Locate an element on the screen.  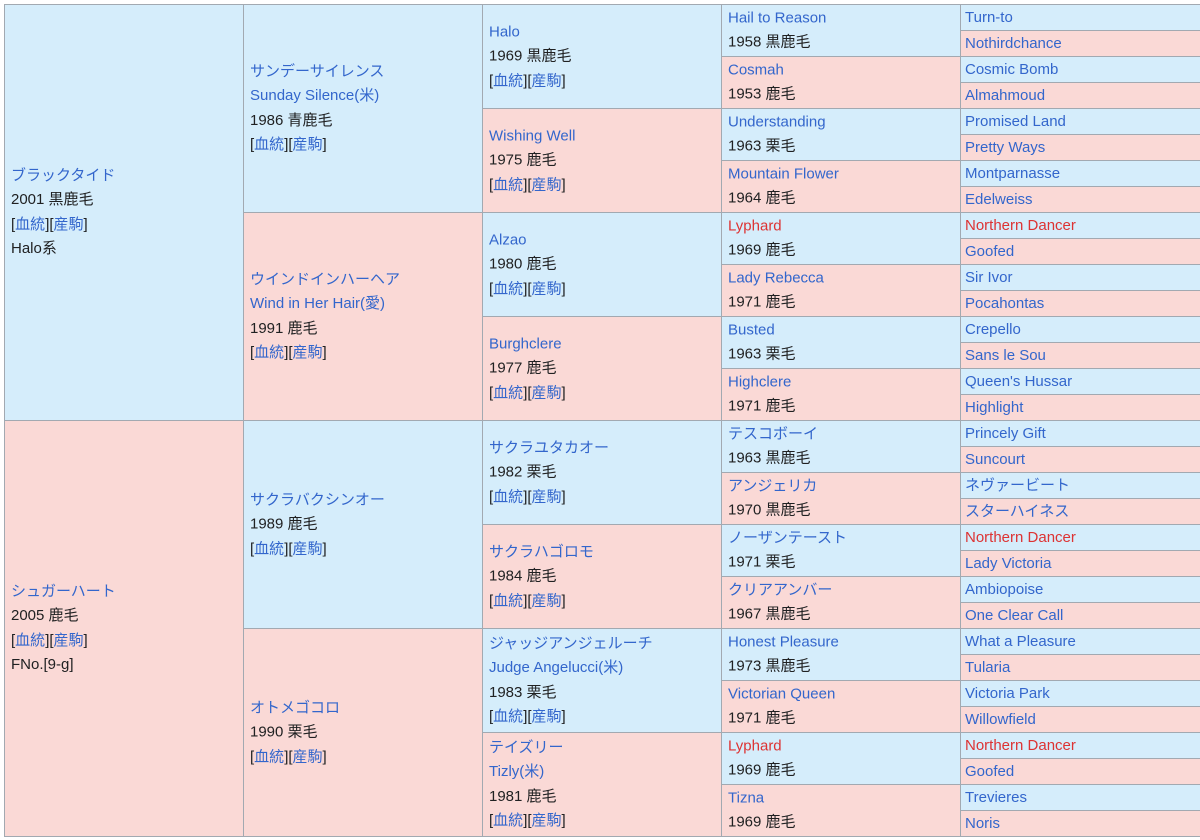
horse-name-link: ウインドインハーヘア is located at coordinates (325, 279).